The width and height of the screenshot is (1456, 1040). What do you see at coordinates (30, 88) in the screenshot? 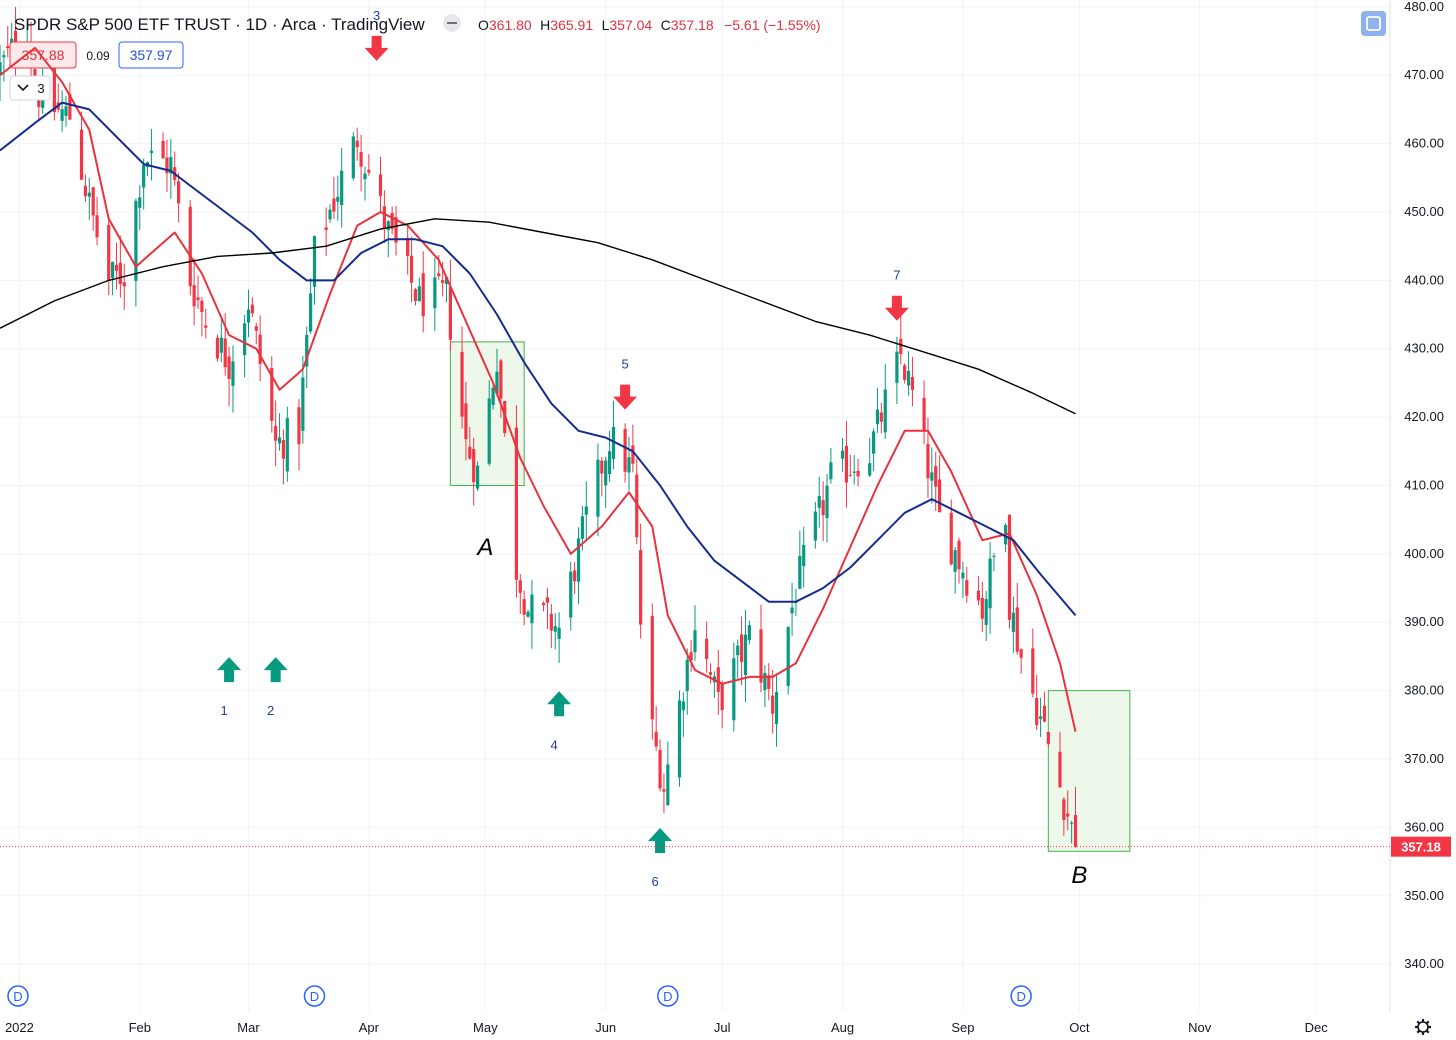
I see `indicators-toggle: 3` at bounding box center [30, 88].